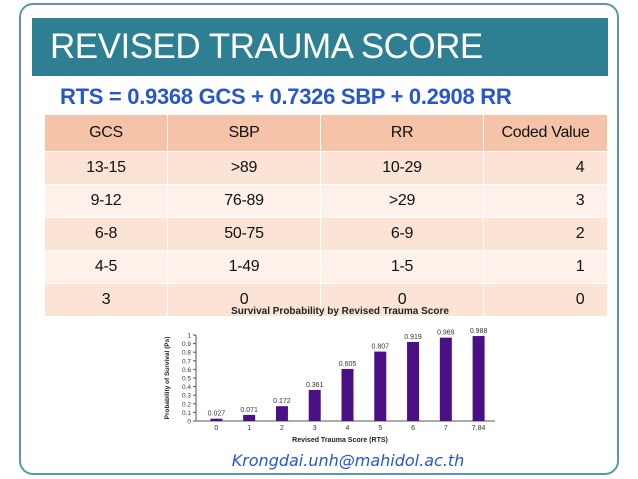 The image size is (638, 479). Describe the element at coordinates (545, 267) in the screenshot. I see `cell-coded-value: 1` at that location.